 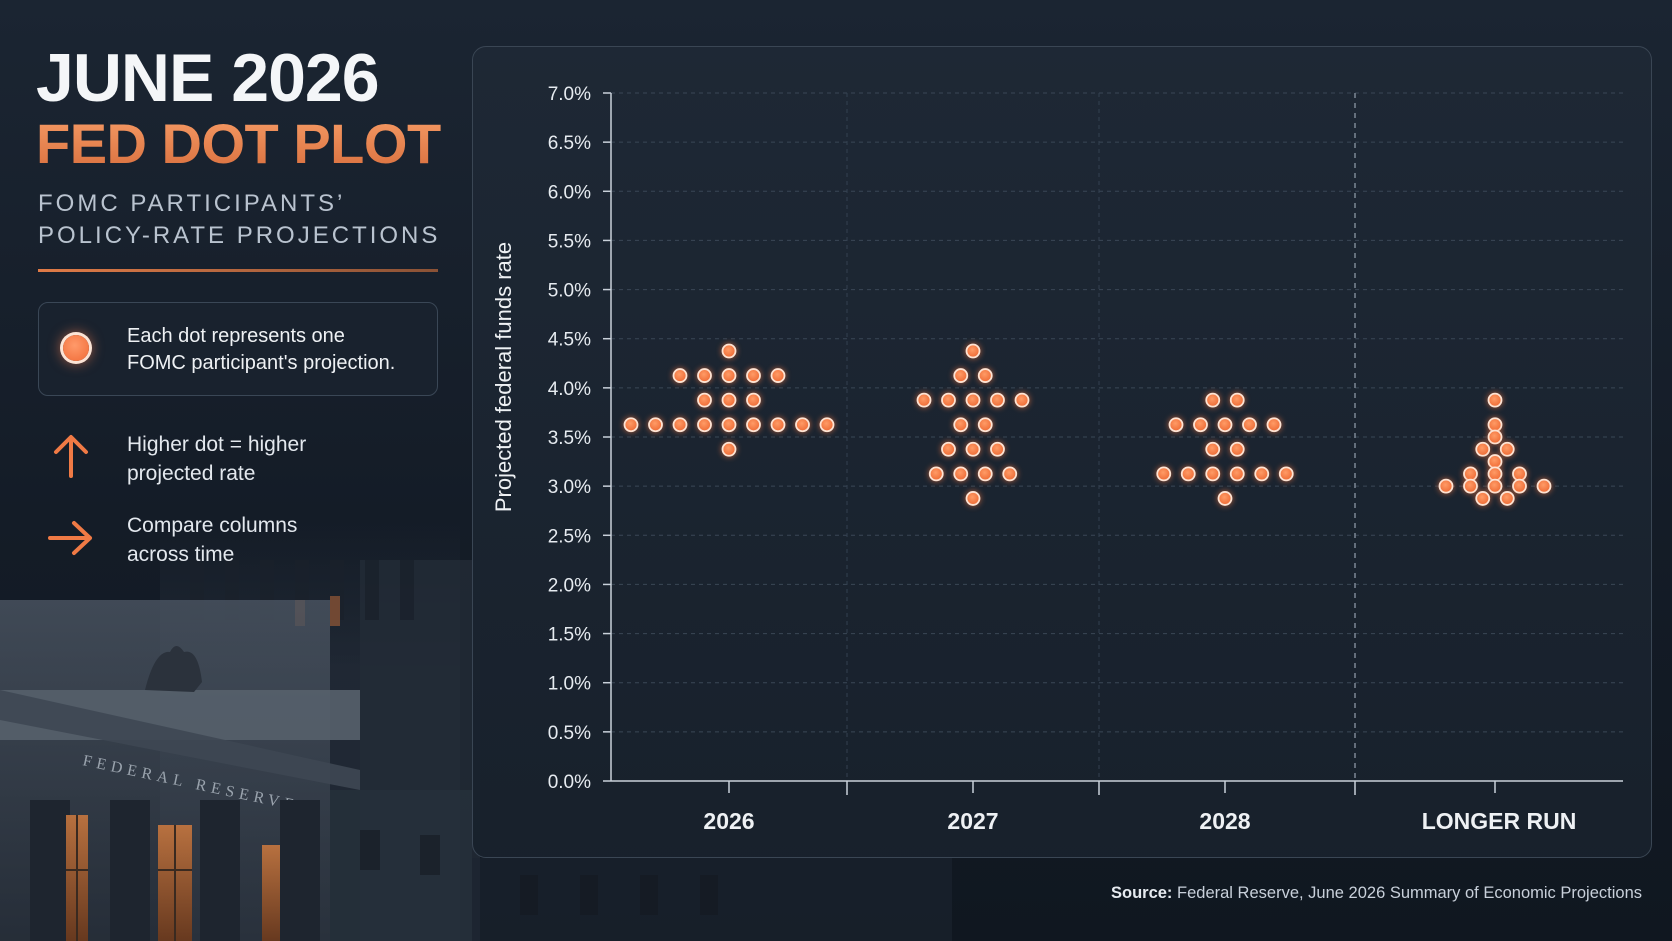 What do you see at coordinates (277, 540) in the screenshot?
I see `hint-text: Compare columns across time` at bounding box center [277, 540].